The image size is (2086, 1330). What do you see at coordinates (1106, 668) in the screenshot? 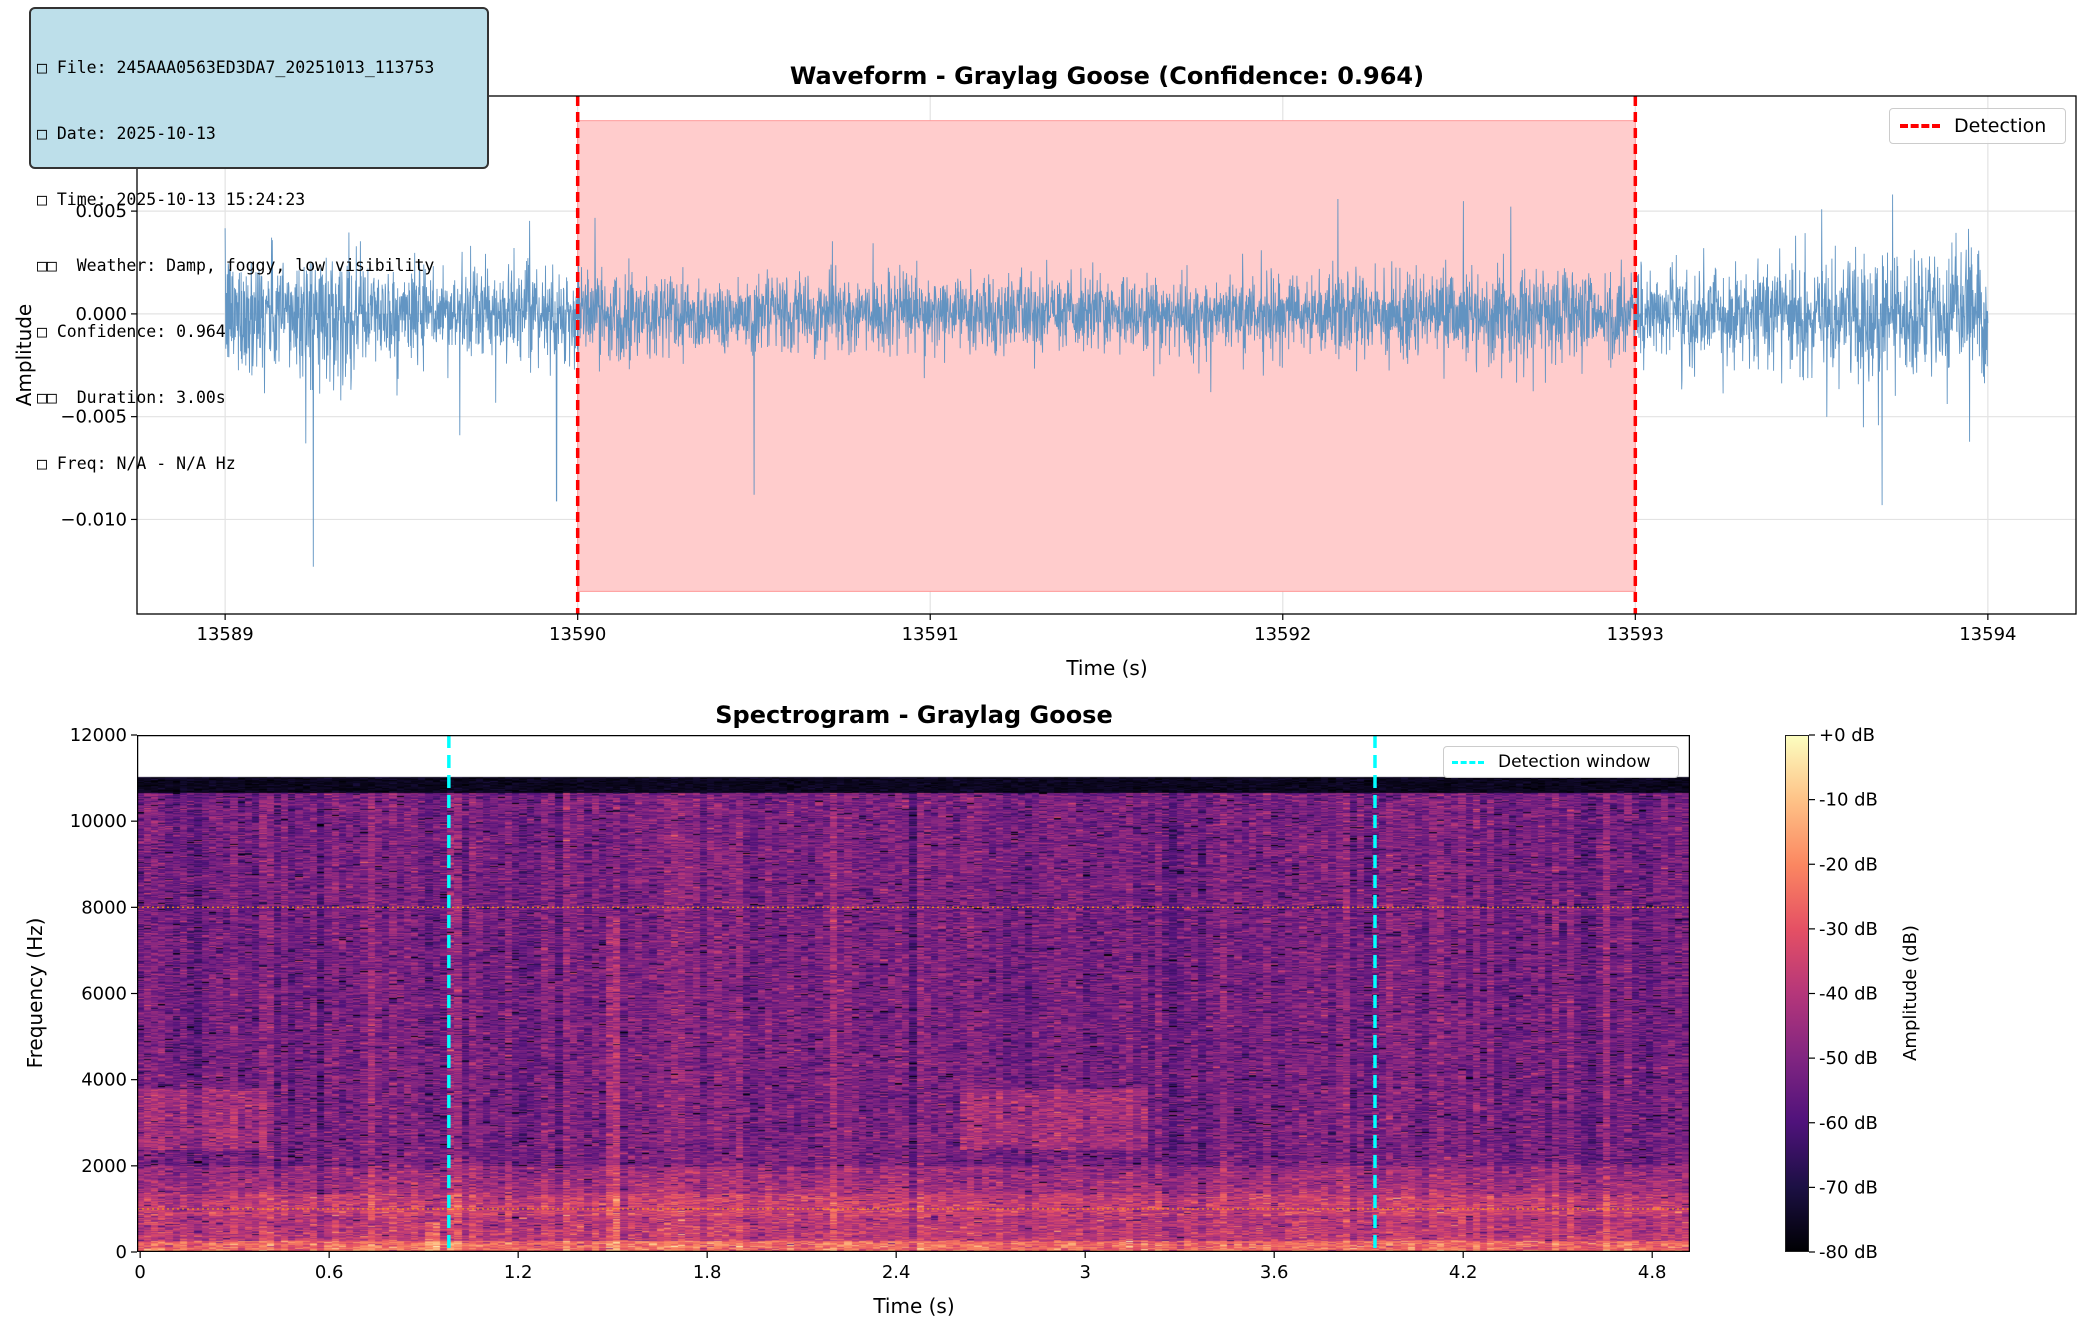
I see `waveform-xlabel: Time (s)` at bounding box center [1106, 668].